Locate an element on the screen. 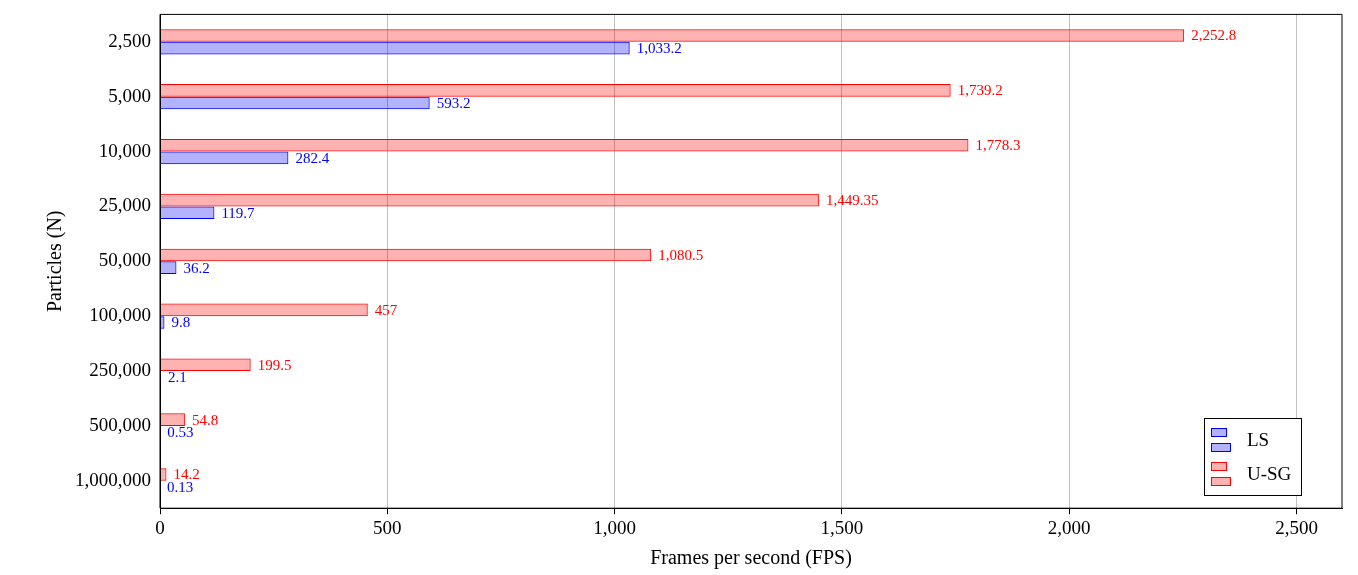  y-tick-label: 50,000 is located at coordinates (124, 260).